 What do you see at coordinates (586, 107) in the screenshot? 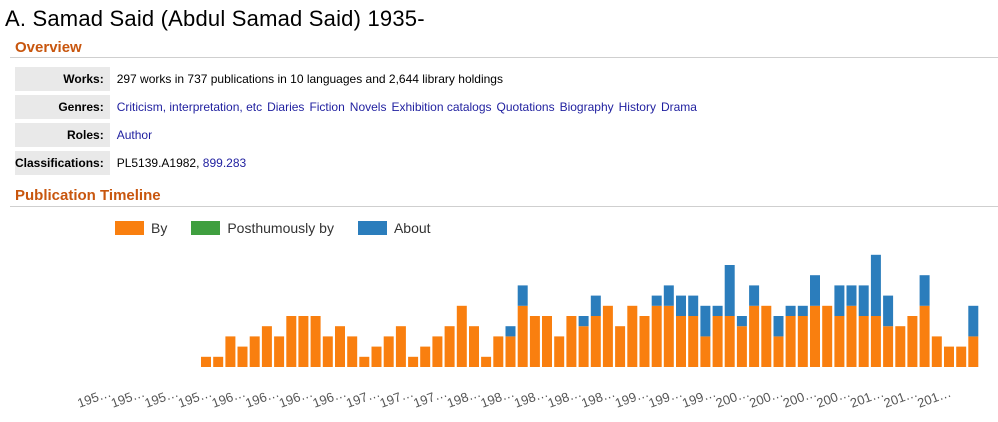
I see `genre-link-biography: Biography` at bounding box center [586, 107].